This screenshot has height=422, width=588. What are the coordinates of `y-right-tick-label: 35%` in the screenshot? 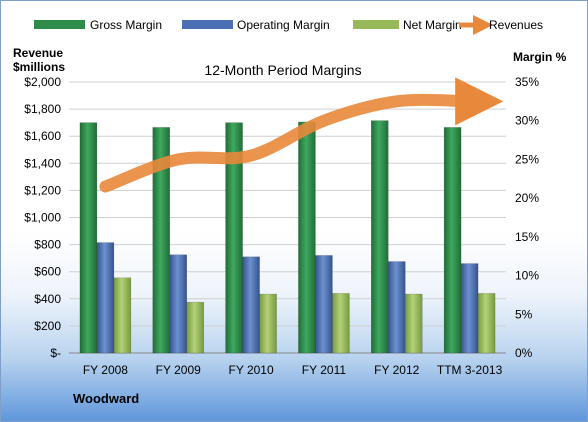 It's located at (527, 82).